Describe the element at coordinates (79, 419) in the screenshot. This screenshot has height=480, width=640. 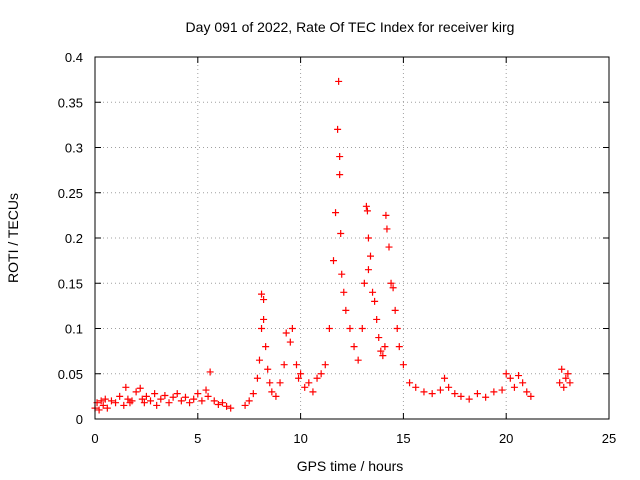
I see `y-tick-label: 0` at that location.